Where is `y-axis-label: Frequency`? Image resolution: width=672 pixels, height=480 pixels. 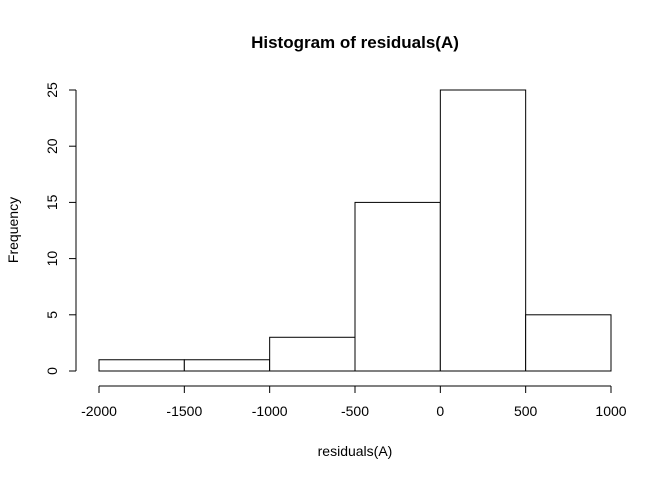 y-axis-label: Frequency is located at coordinates (13, 230).